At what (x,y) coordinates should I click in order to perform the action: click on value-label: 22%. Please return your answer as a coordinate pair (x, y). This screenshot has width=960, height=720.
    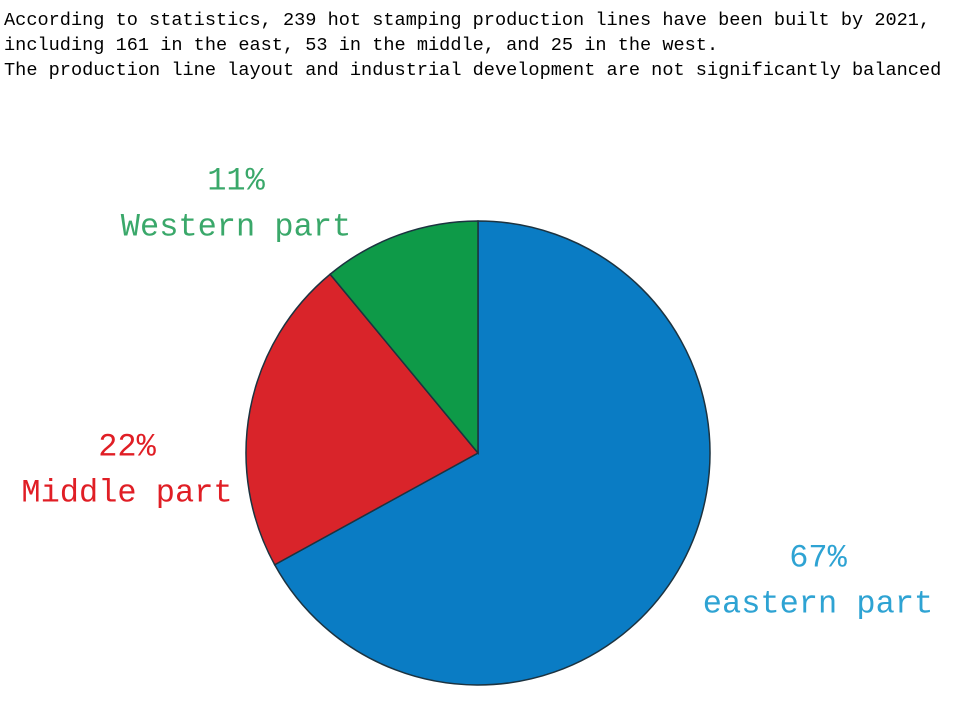
    Looking at the image, I should click on (127, 446).